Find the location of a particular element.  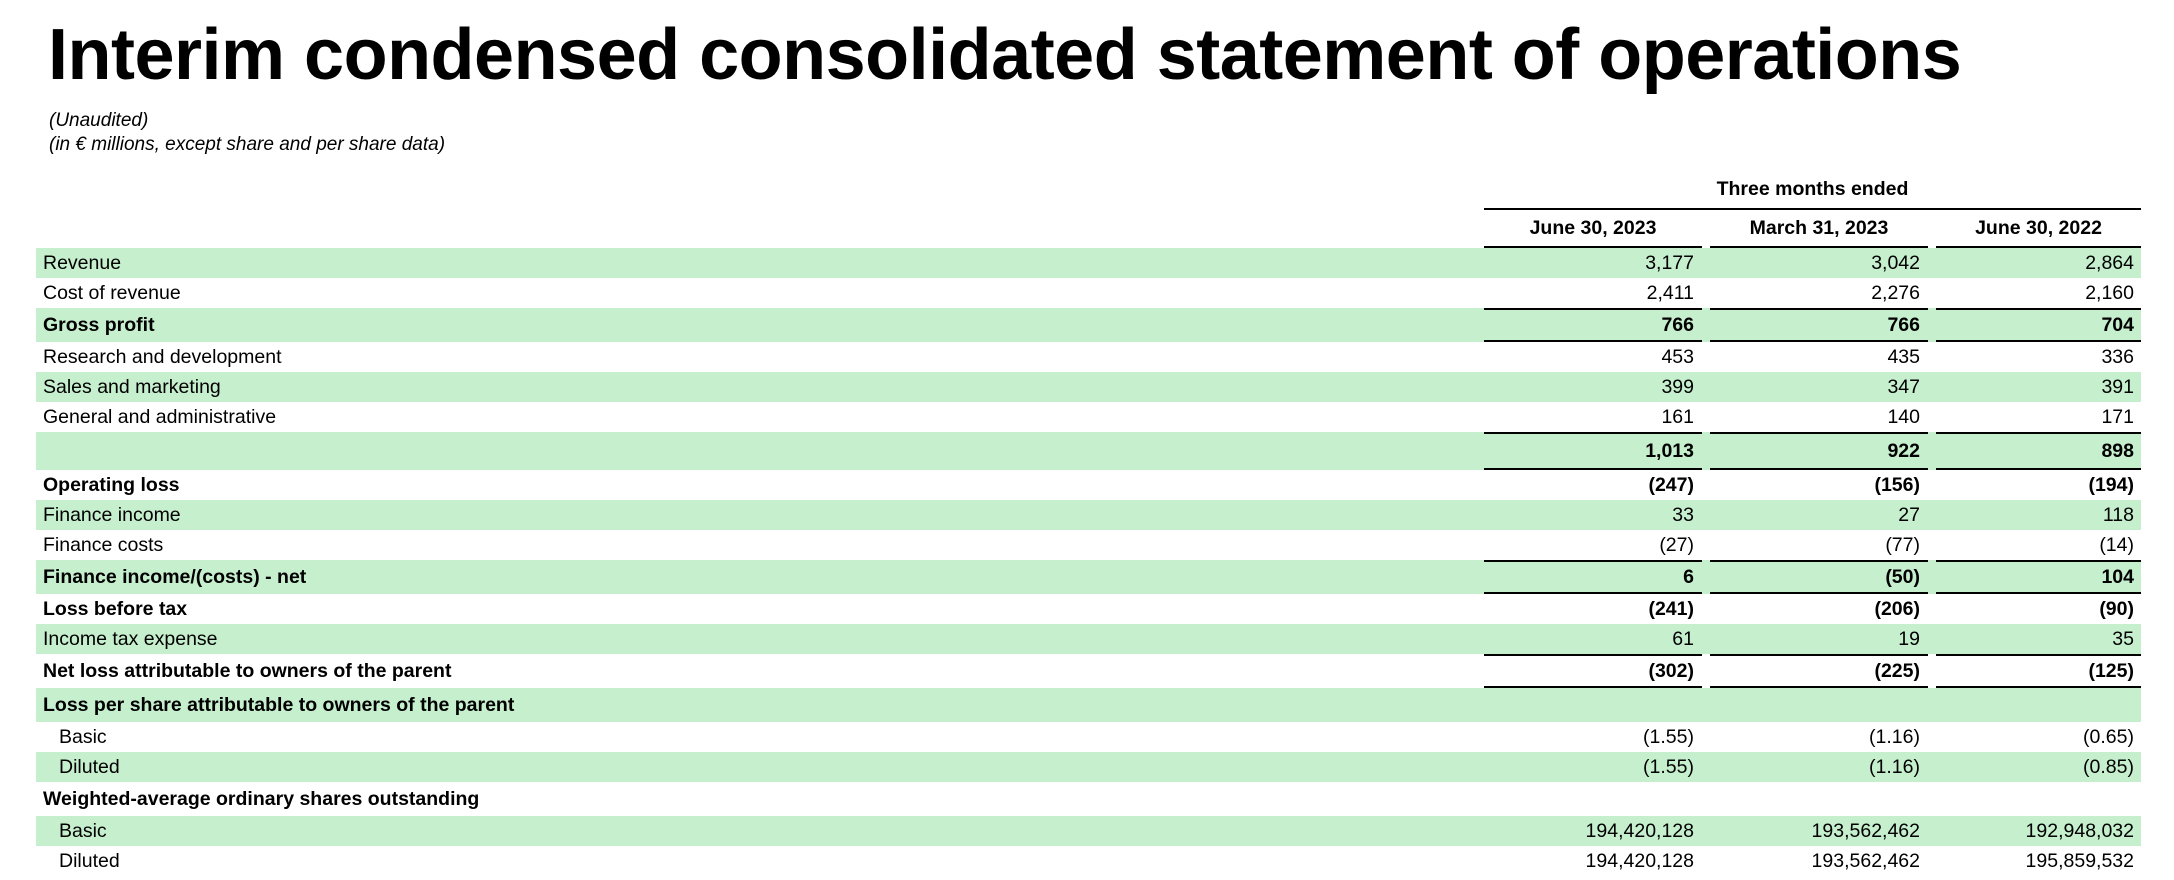

column-header: March 31, 2023 is located at coordinates (1815, 229).